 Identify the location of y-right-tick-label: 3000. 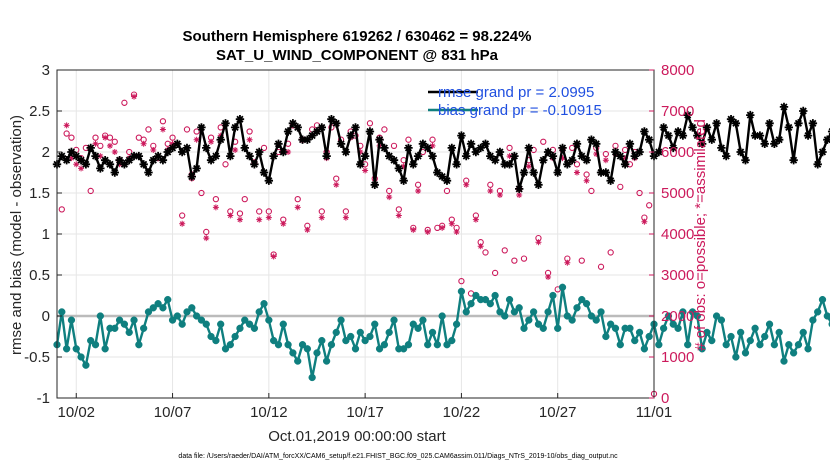
(677, 275).